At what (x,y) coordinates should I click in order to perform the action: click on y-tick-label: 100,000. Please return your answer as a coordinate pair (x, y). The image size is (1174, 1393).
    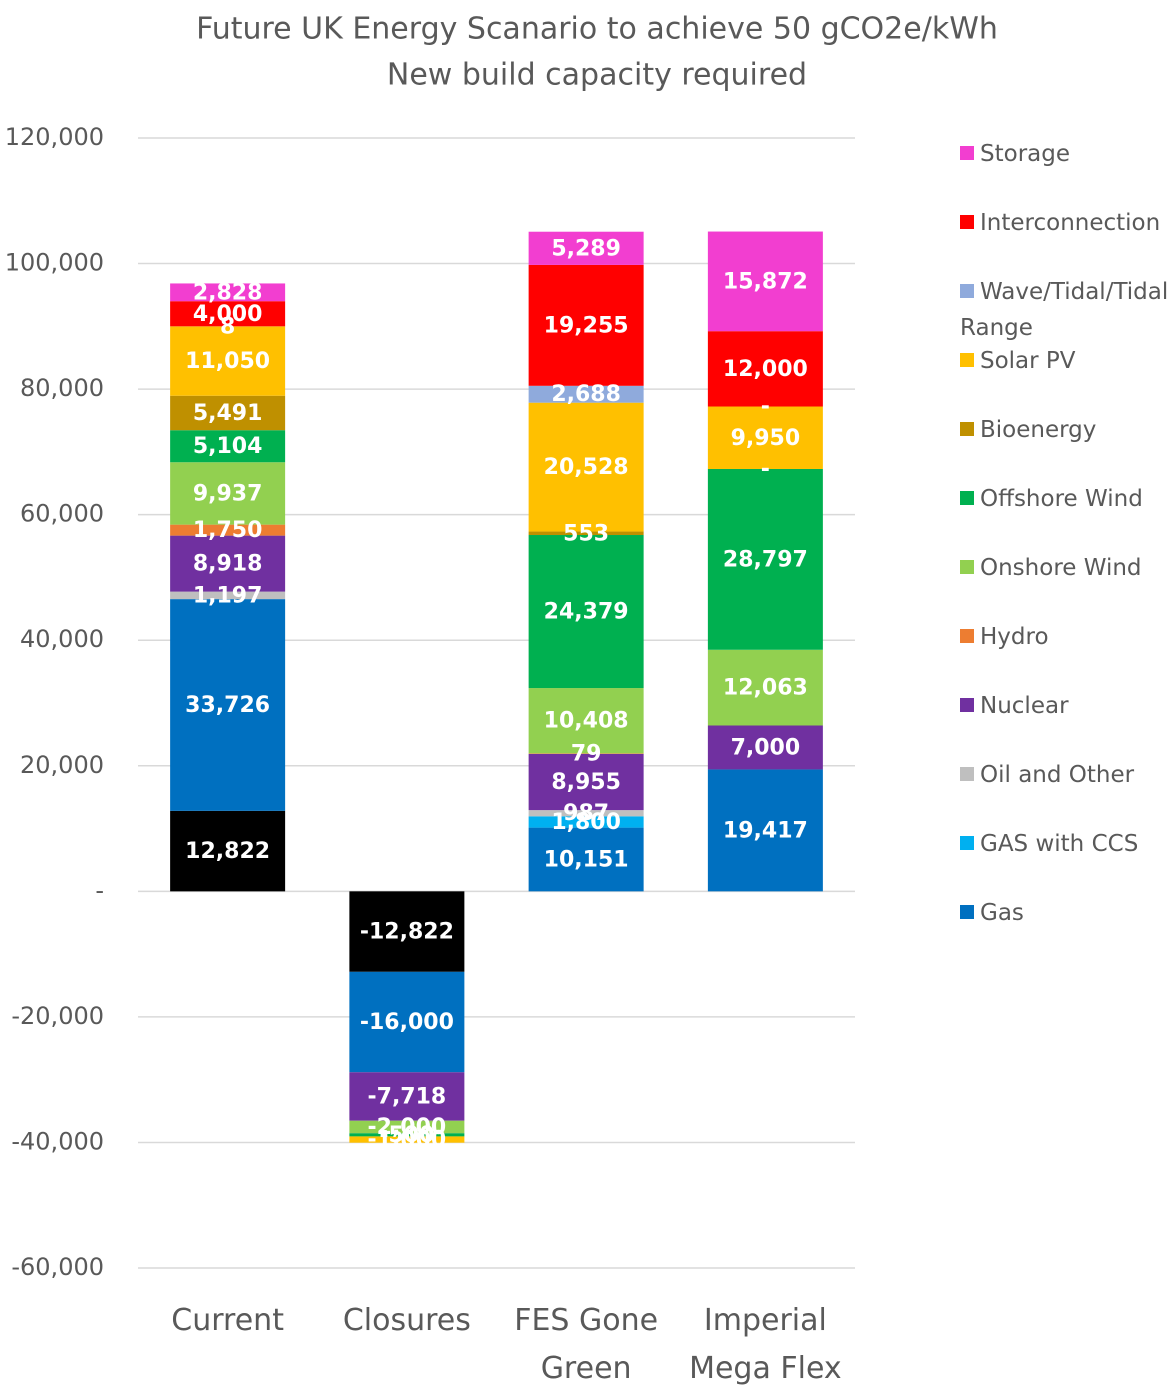
    Looking at the image, I should click on (54, 263).